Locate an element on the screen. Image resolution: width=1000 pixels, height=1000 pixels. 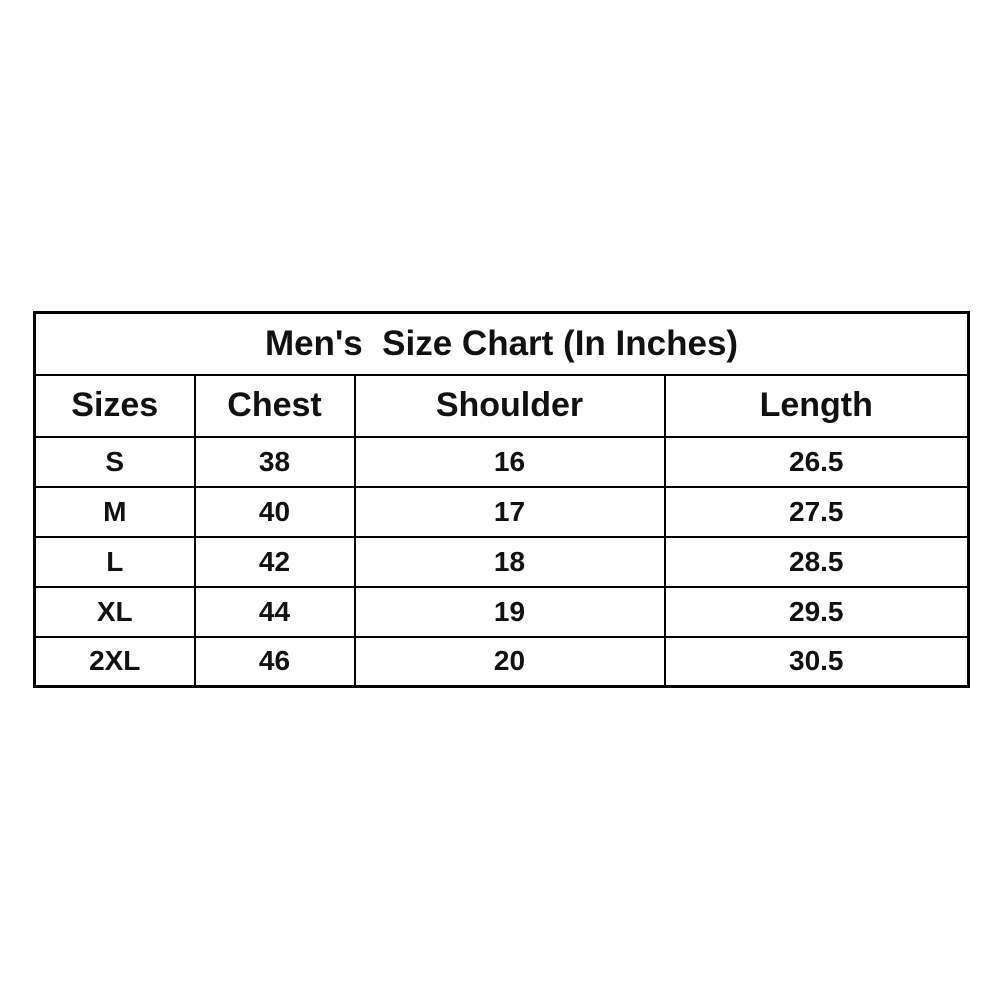
table-row-s: S 38 16 26.5 is located at coordinates (501, 461).